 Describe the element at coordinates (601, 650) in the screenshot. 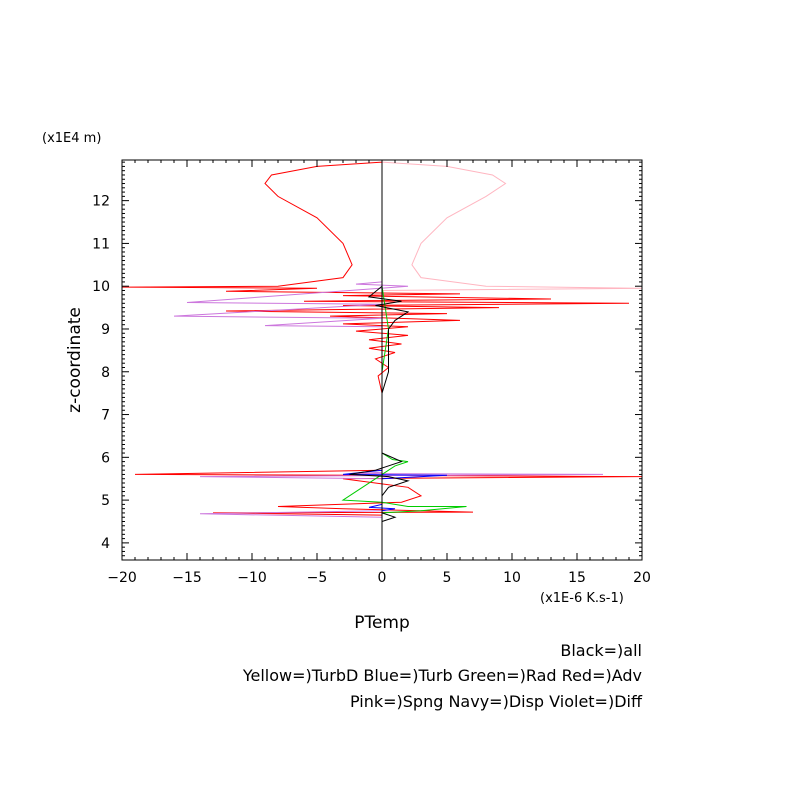

I see `legend-line-1: Black=)all` at that location.